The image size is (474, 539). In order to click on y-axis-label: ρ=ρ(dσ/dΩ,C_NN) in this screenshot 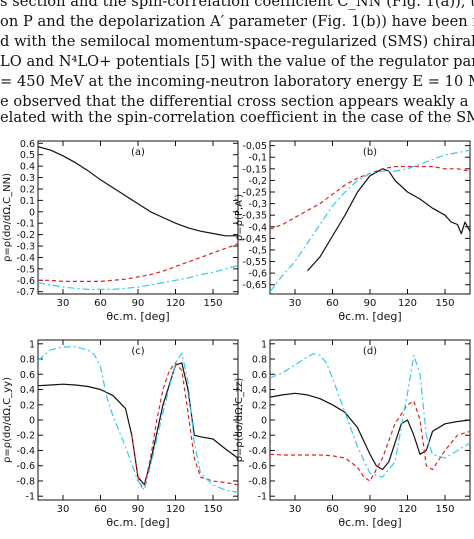, I will do `click(7, 217)`.